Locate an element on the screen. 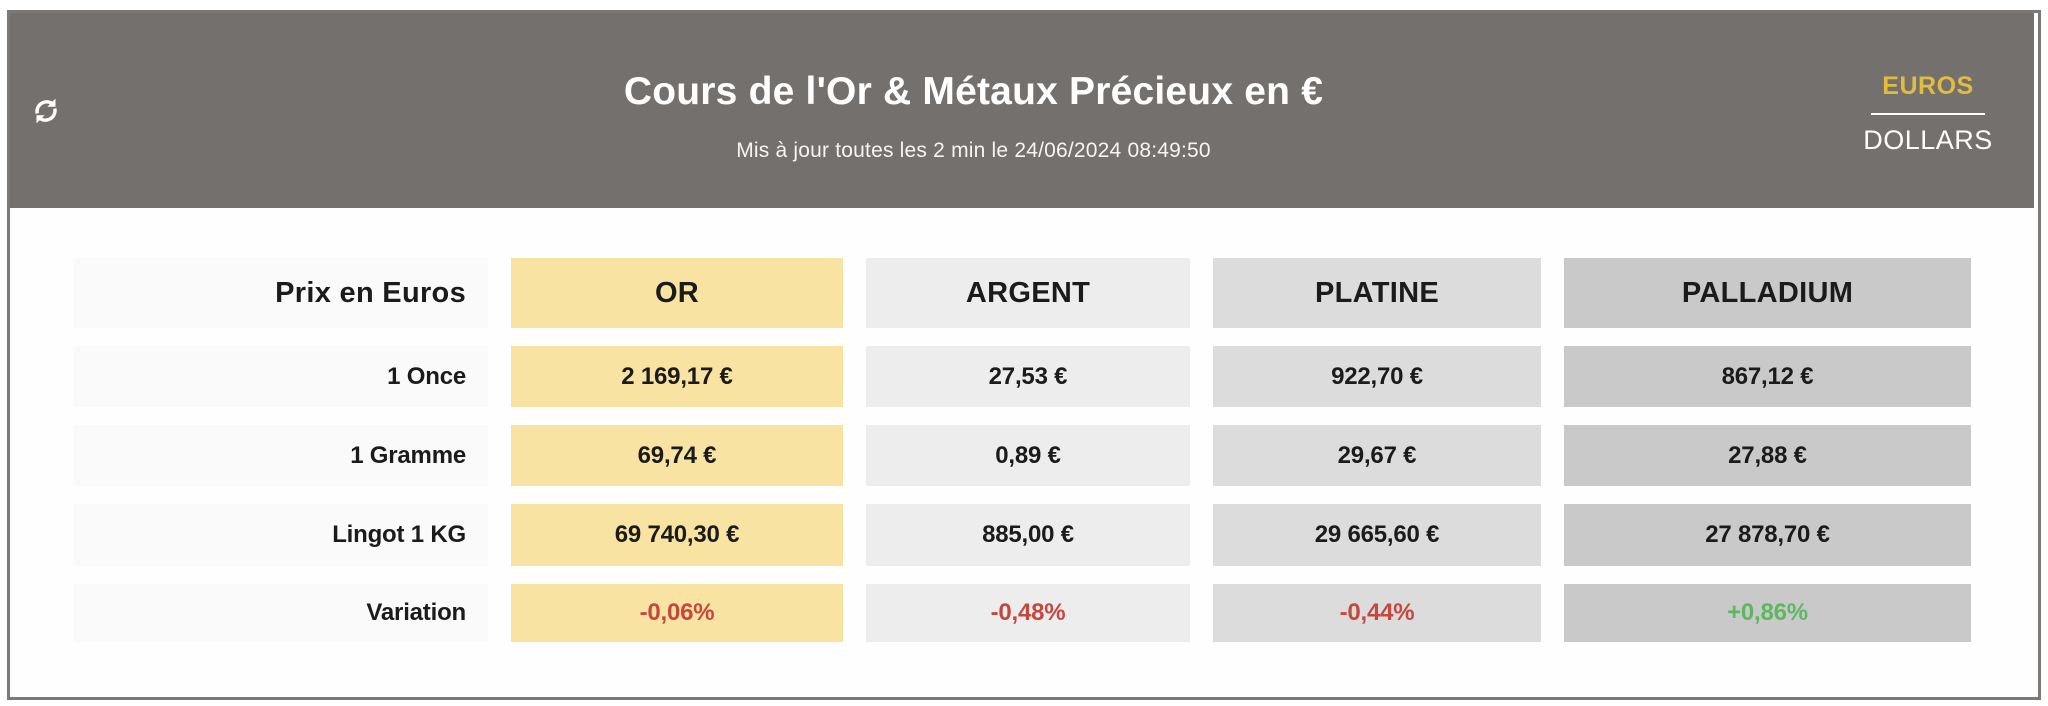 Image resolution: width=2048 pixels, height=706 pixels. cell-platine-lingot-1kg: 29 665,60 € is located at coordinates (1377, 535).